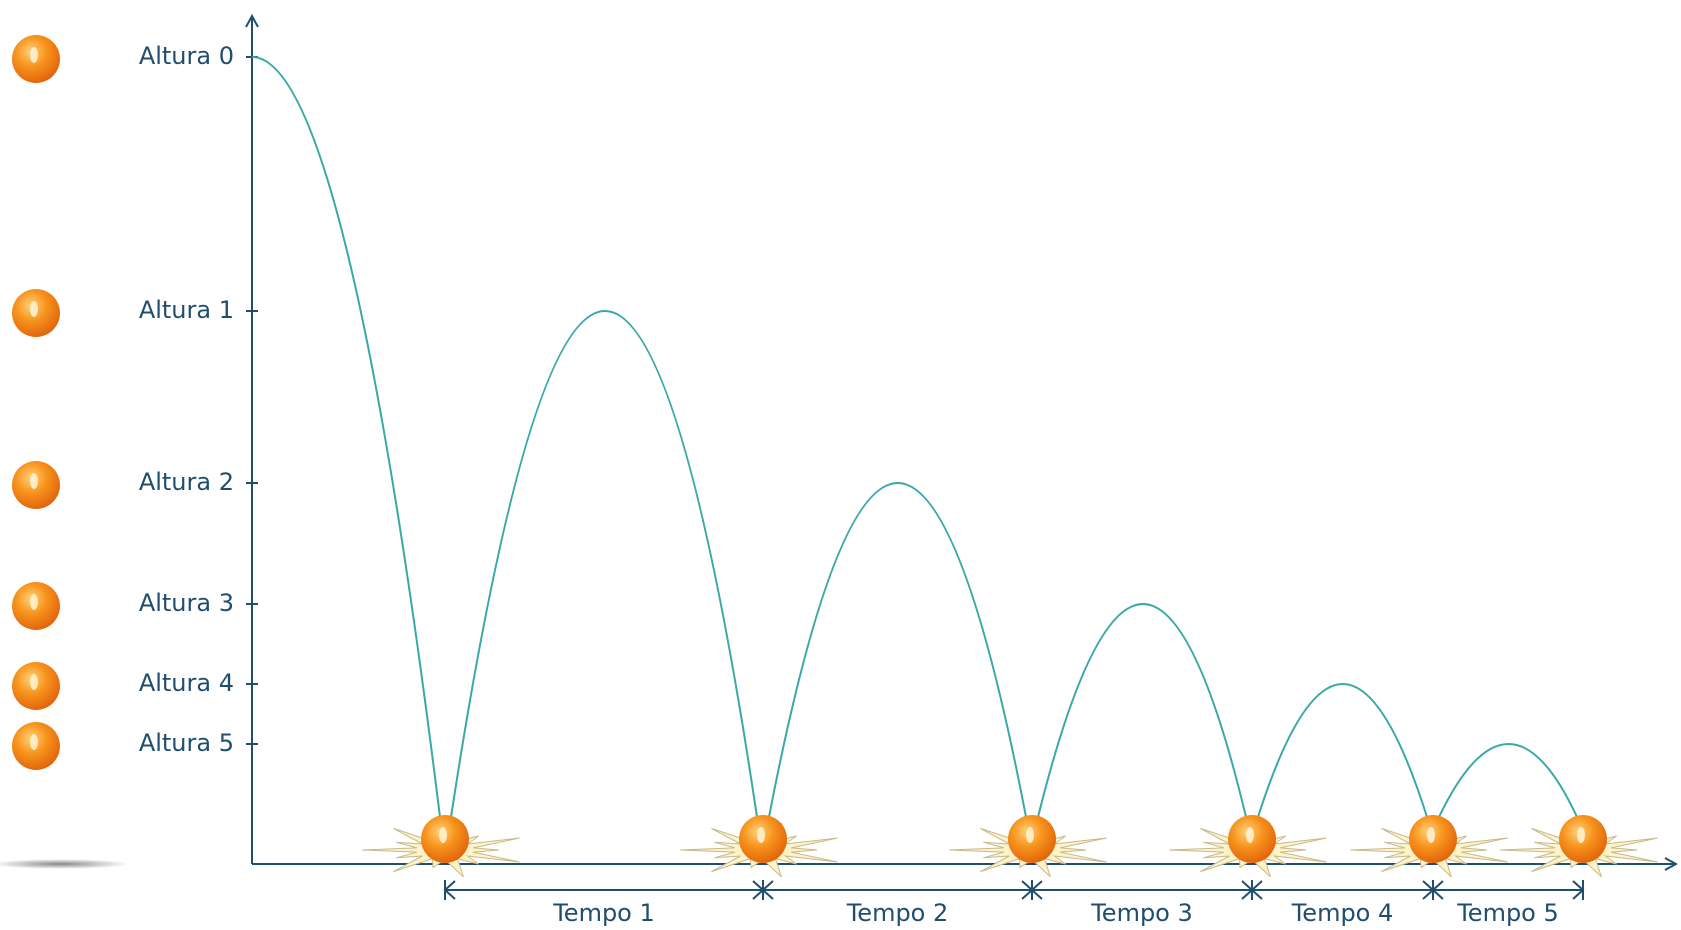 This screenshot has height=930, width=1681. Describe the element at coordinates (186, 603) in the screenshot. I see `height-label: Altura 3` at that location.